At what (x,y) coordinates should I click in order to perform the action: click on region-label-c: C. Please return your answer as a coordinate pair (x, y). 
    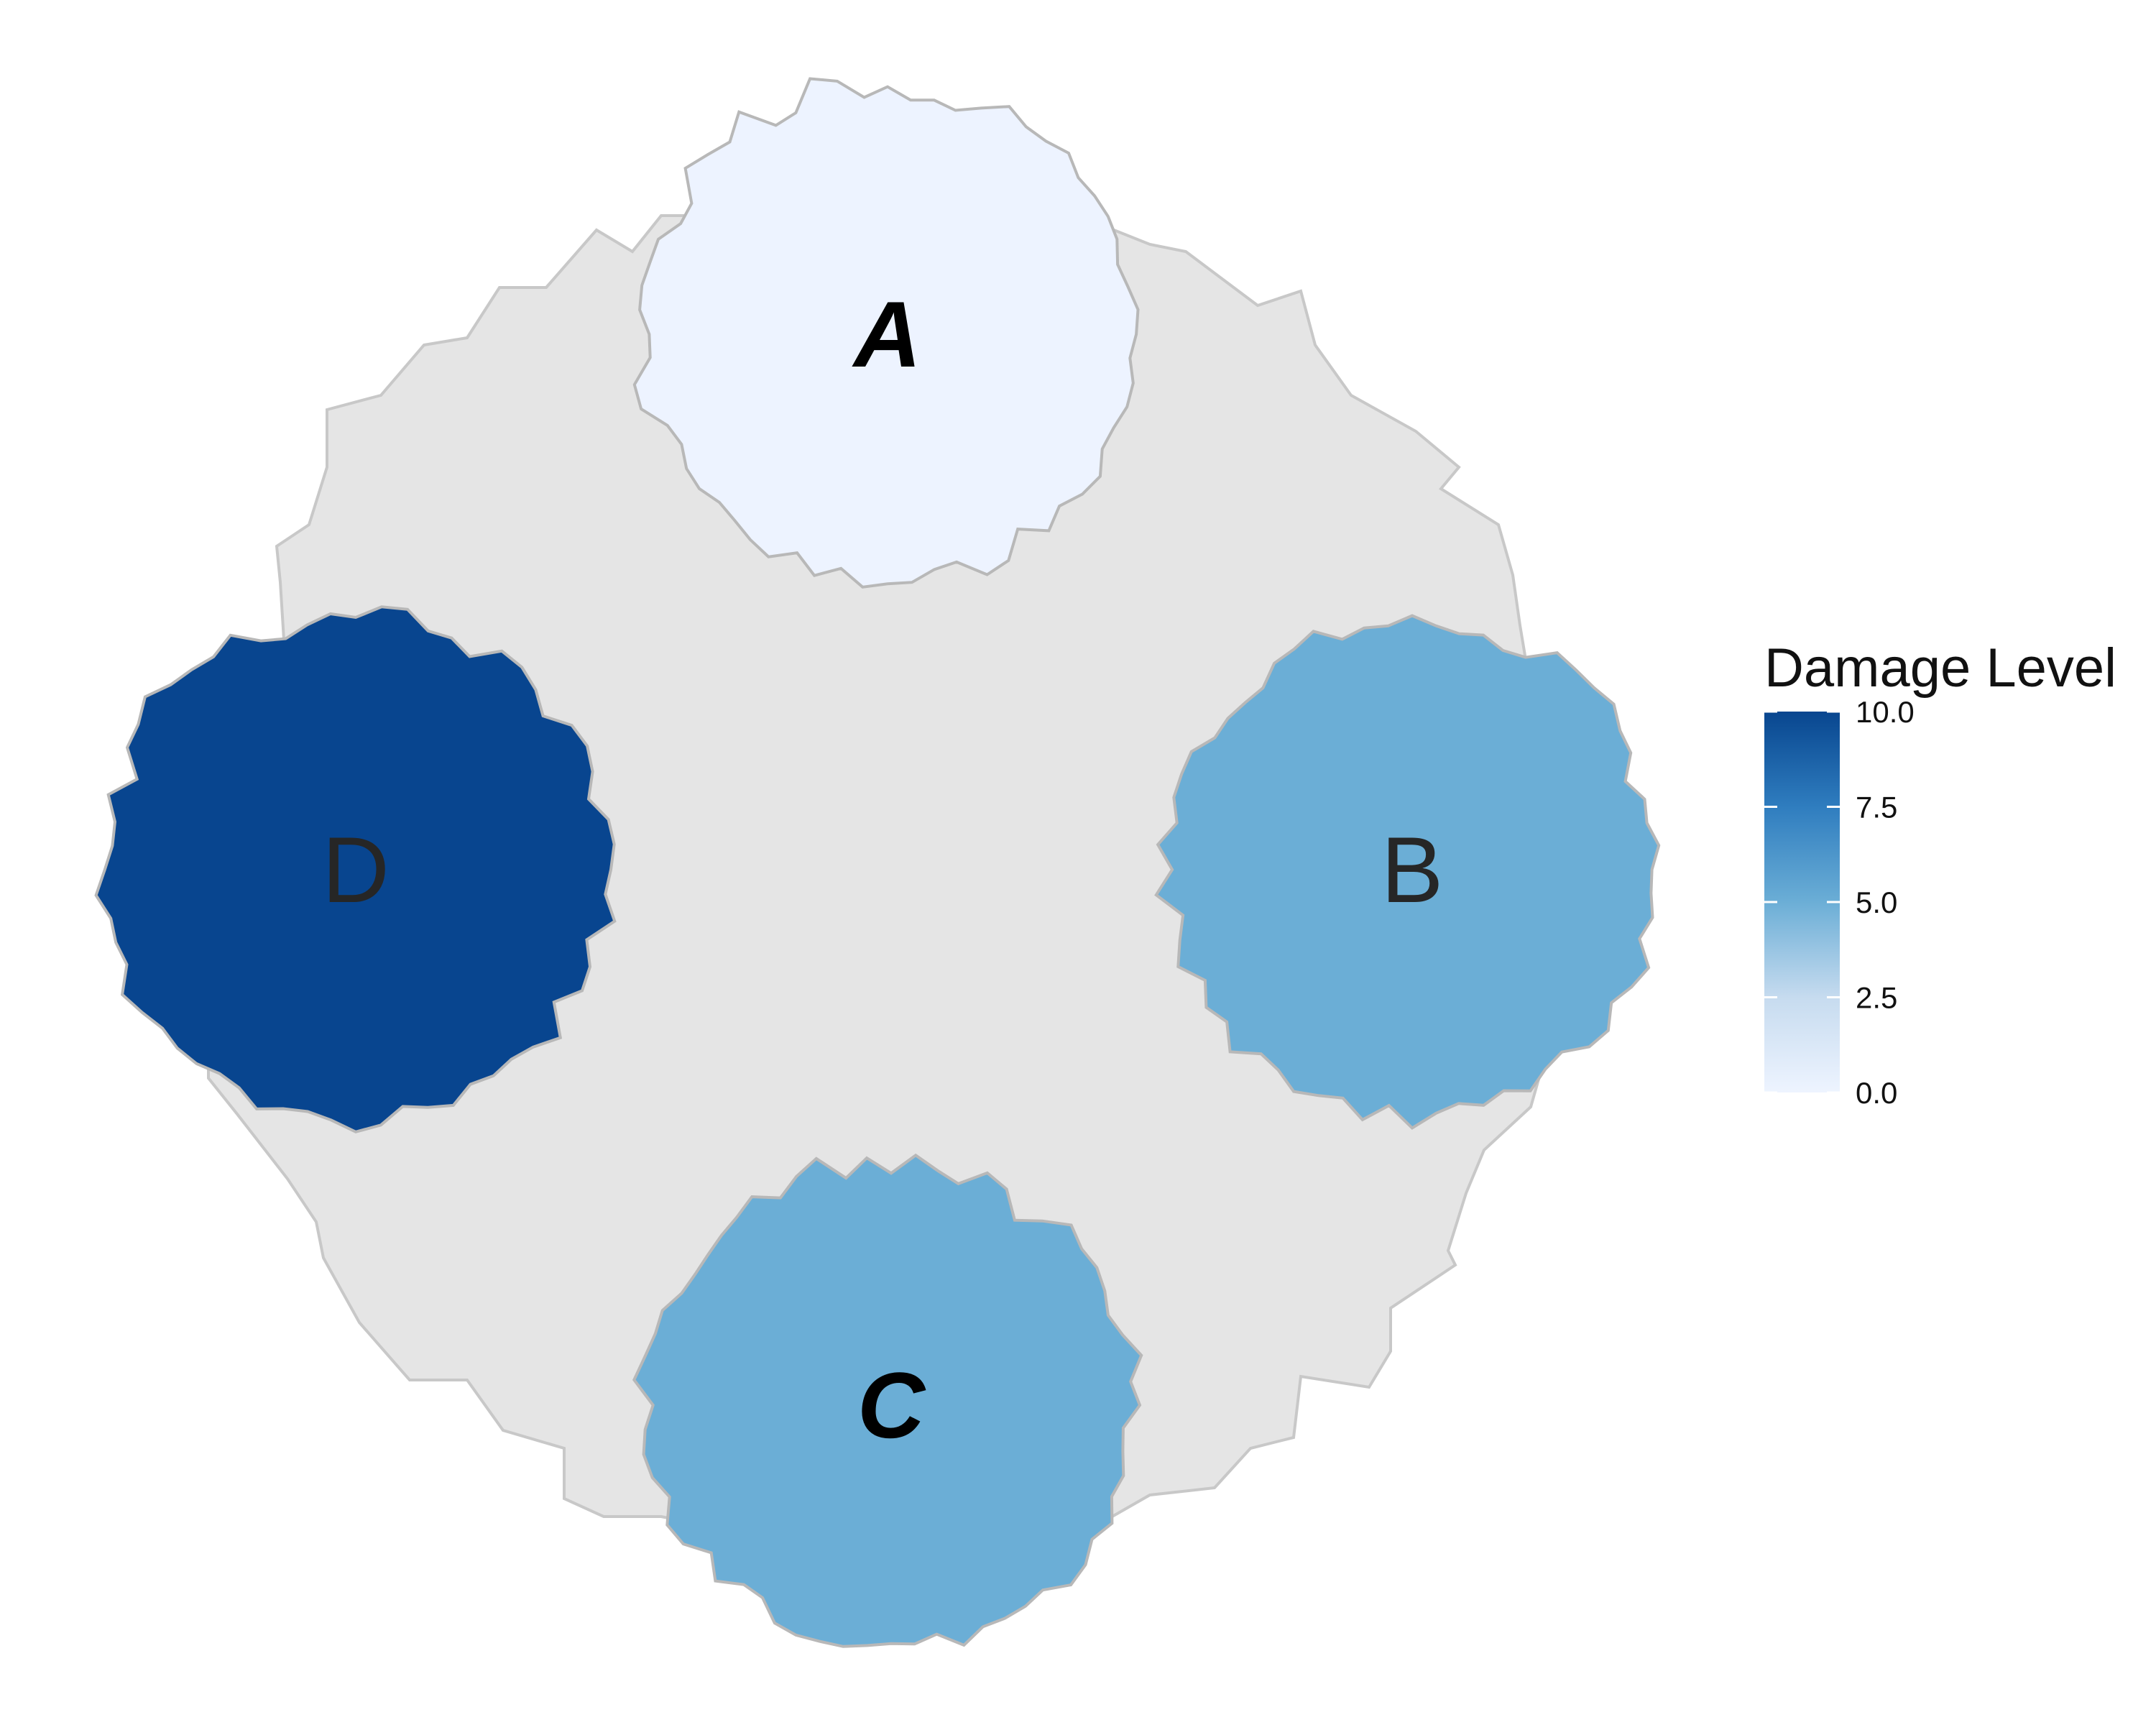
    Looking at the image, I should click on (891, 1405).